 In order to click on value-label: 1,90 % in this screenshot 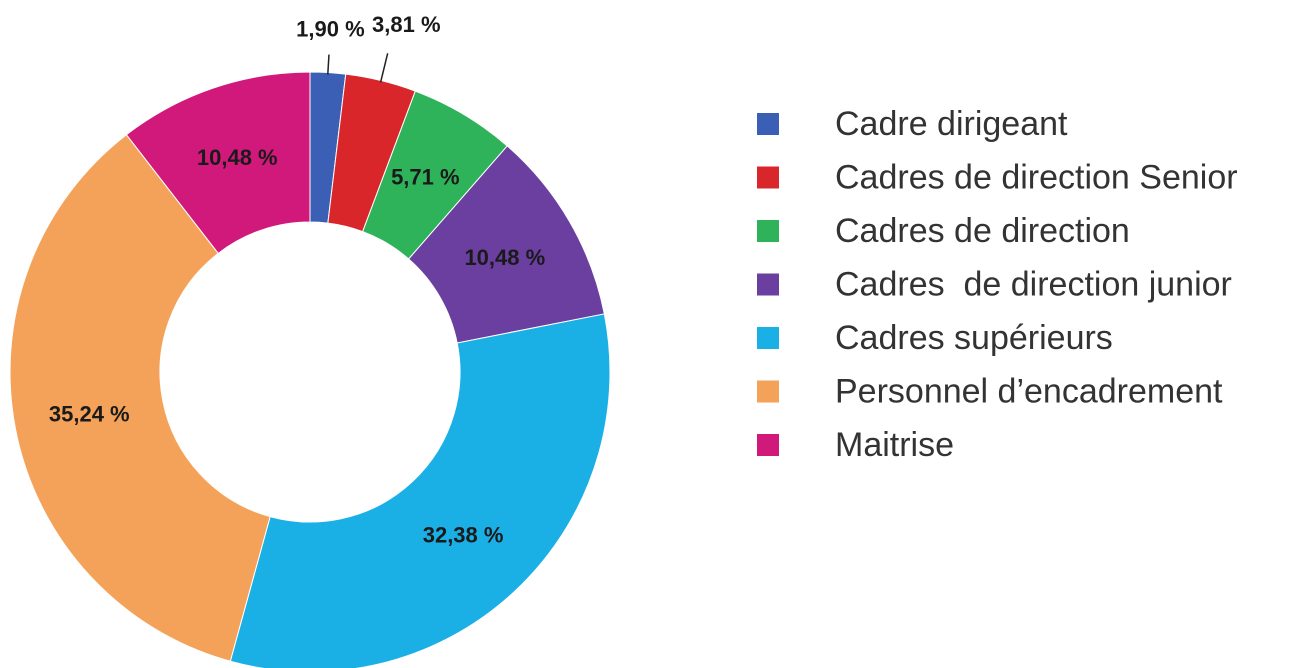, I will do `click(330, 28)`.